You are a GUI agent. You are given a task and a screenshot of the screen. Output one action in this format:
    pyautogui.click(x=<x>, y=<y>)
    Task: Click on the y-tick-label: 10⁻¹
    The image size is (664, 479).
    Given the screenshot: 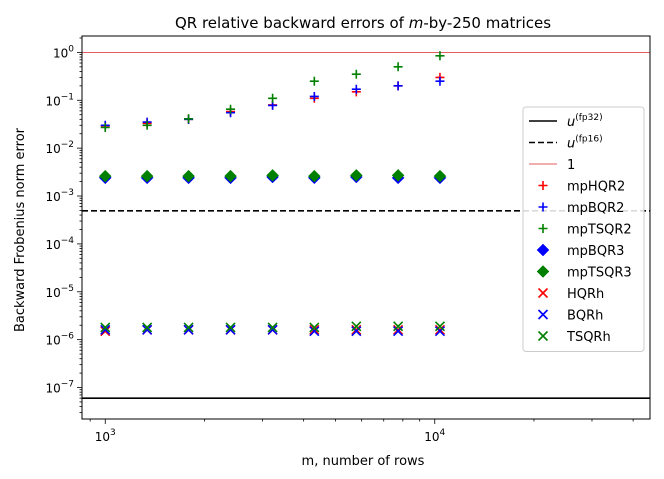 What is the action you would take?
    pyautogui.click(x=59, y=100)
    